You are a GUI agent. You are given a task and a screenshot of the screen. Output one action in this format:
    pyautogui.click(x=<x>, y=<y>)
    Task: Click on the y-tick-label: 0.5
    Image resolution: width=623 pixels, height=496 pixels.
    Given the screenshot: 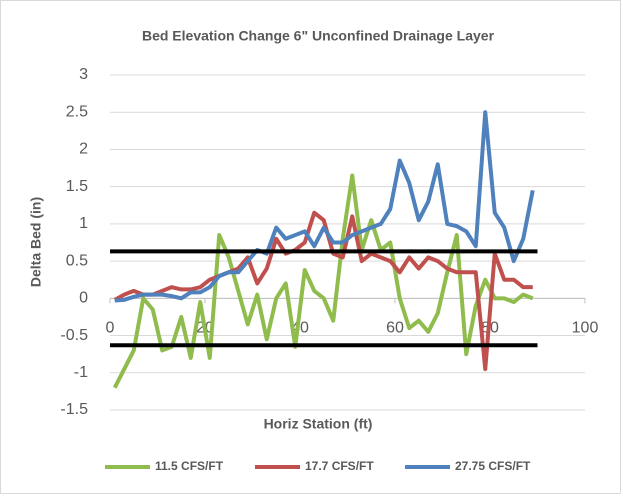 What is the action you would take?
    pyautogui.click(x=77, y=260)
    